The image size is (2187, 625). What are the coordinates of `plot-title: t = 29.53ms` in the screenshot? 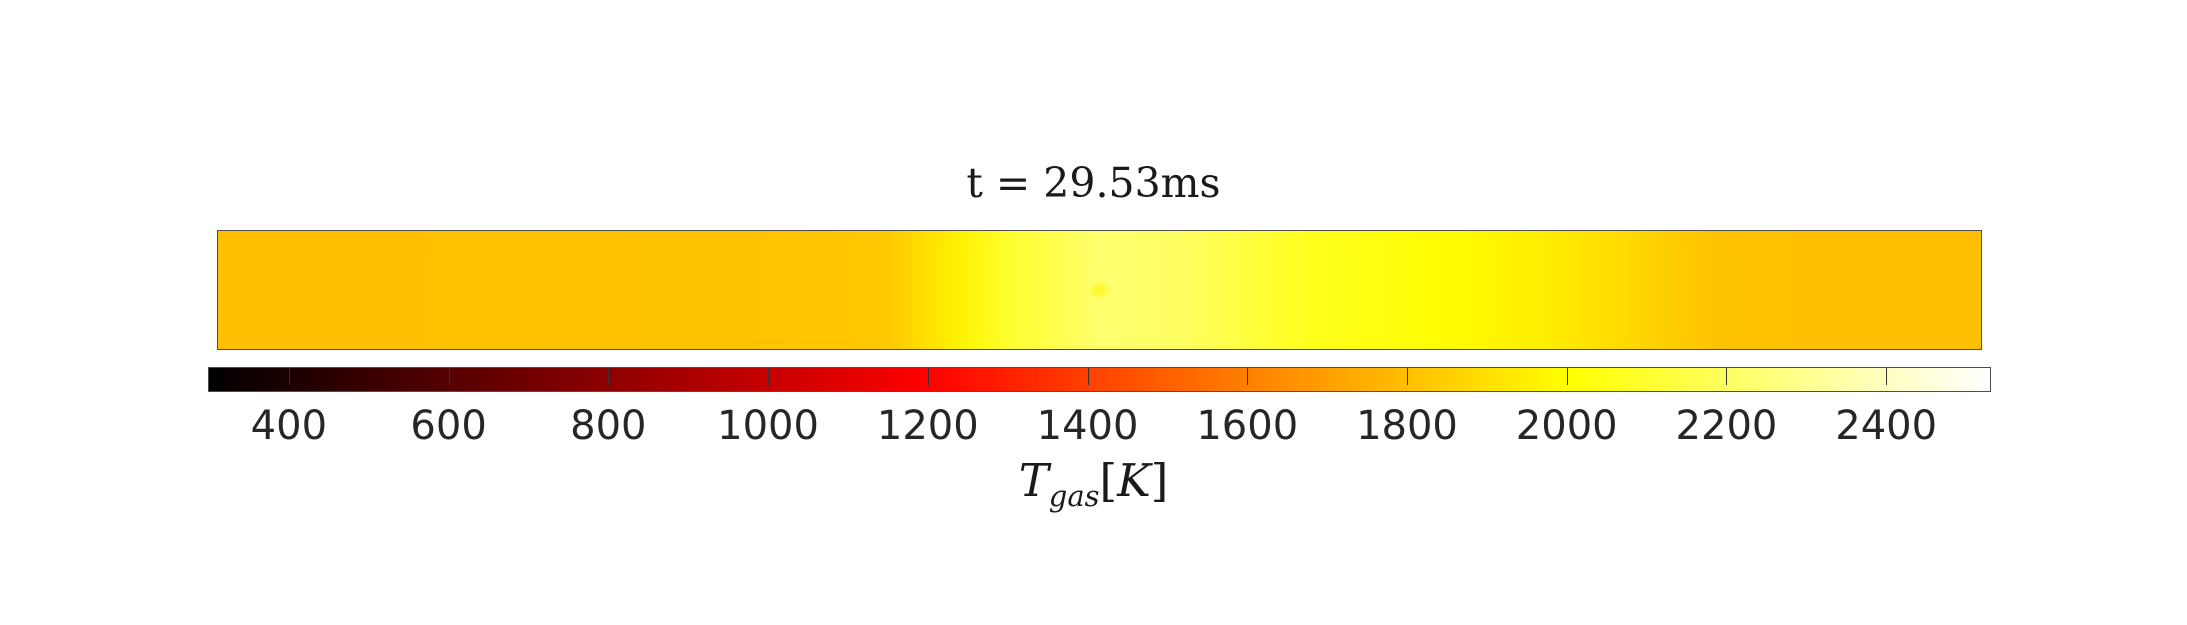 It's located at (1093, 183).